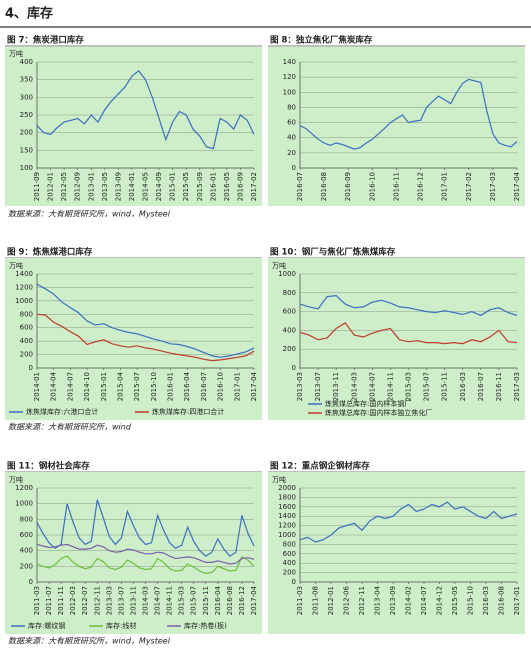  What do you see at coordinates (390, 386) in the screenshot?
I see `x-tick-label: 2014-11` at bounding box center [390, 386].